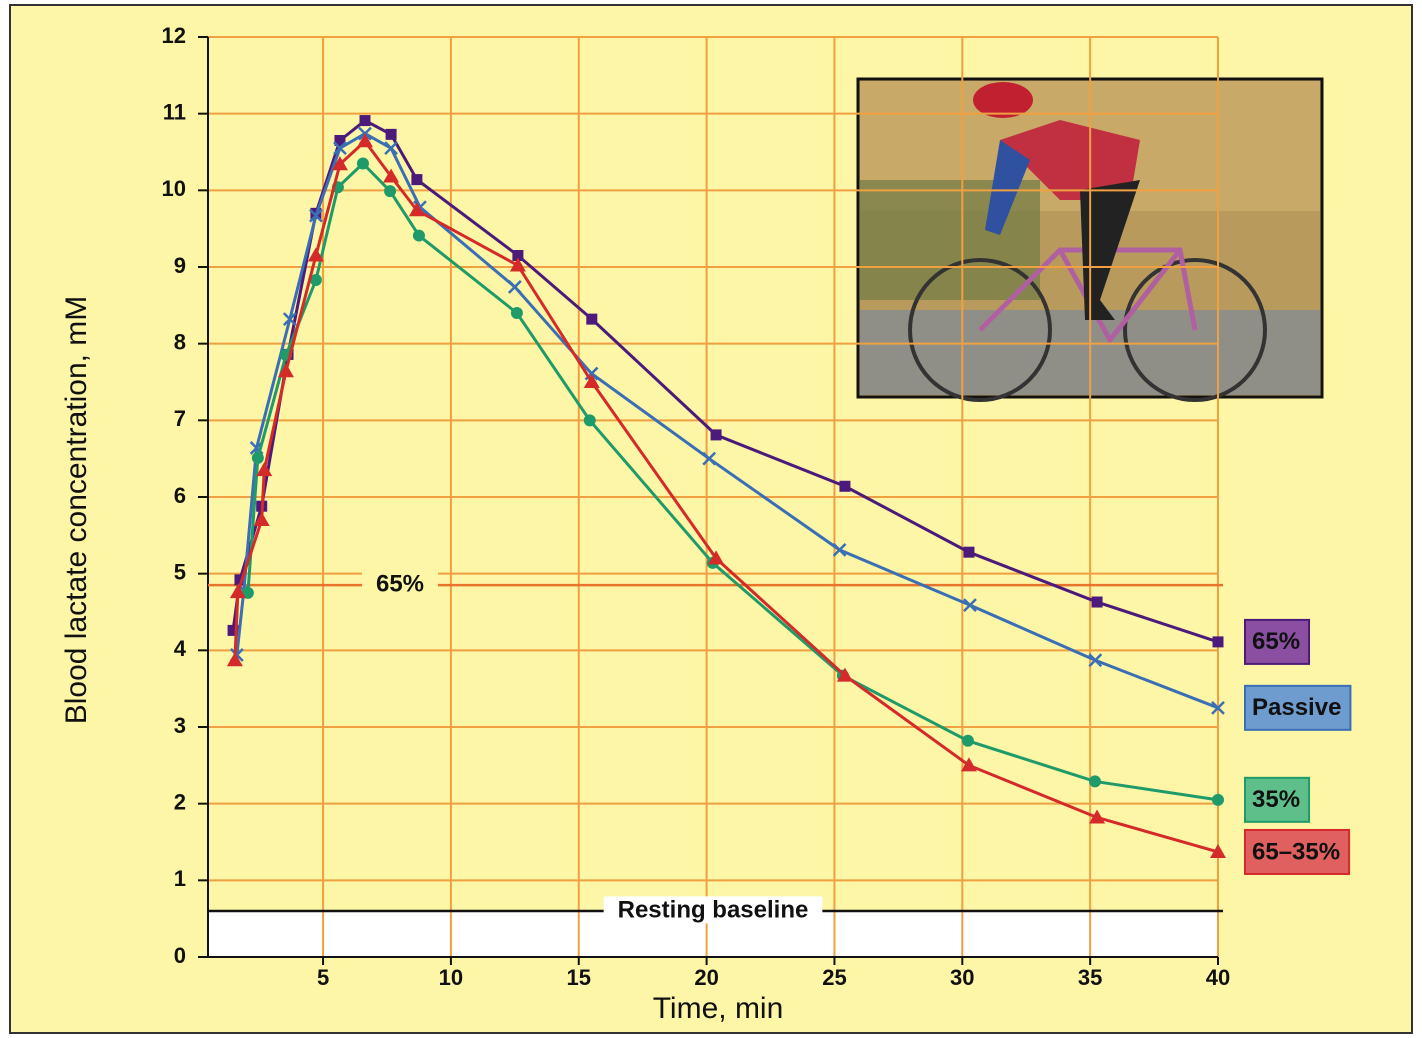  Describe the element at coordinates (718, 1008) in the screenshot. I see `x-axis-title: Time, min` at that location.